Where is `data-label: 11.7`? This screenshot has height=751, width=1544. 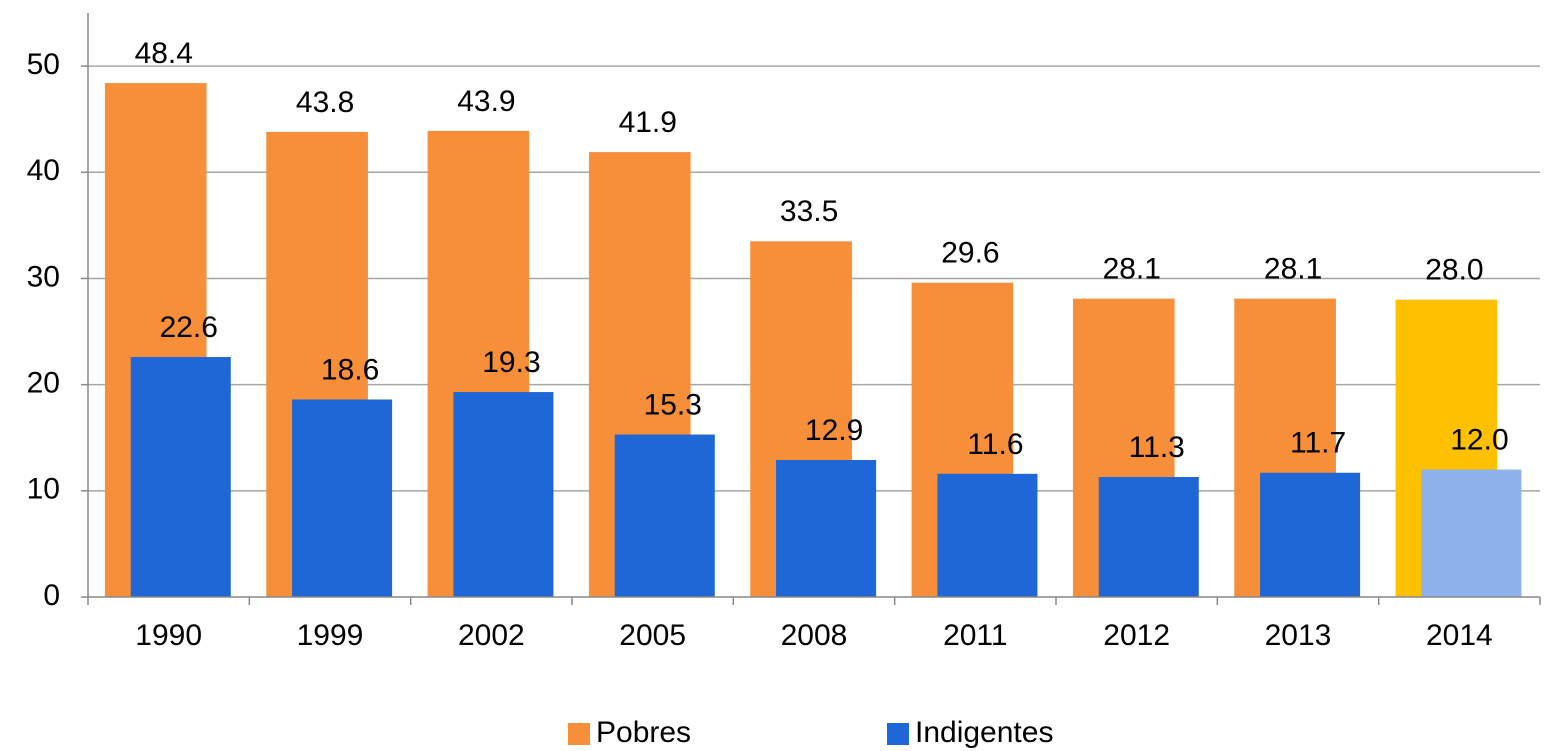 data-label: 11.7 is located at coordinates (1318, 443).